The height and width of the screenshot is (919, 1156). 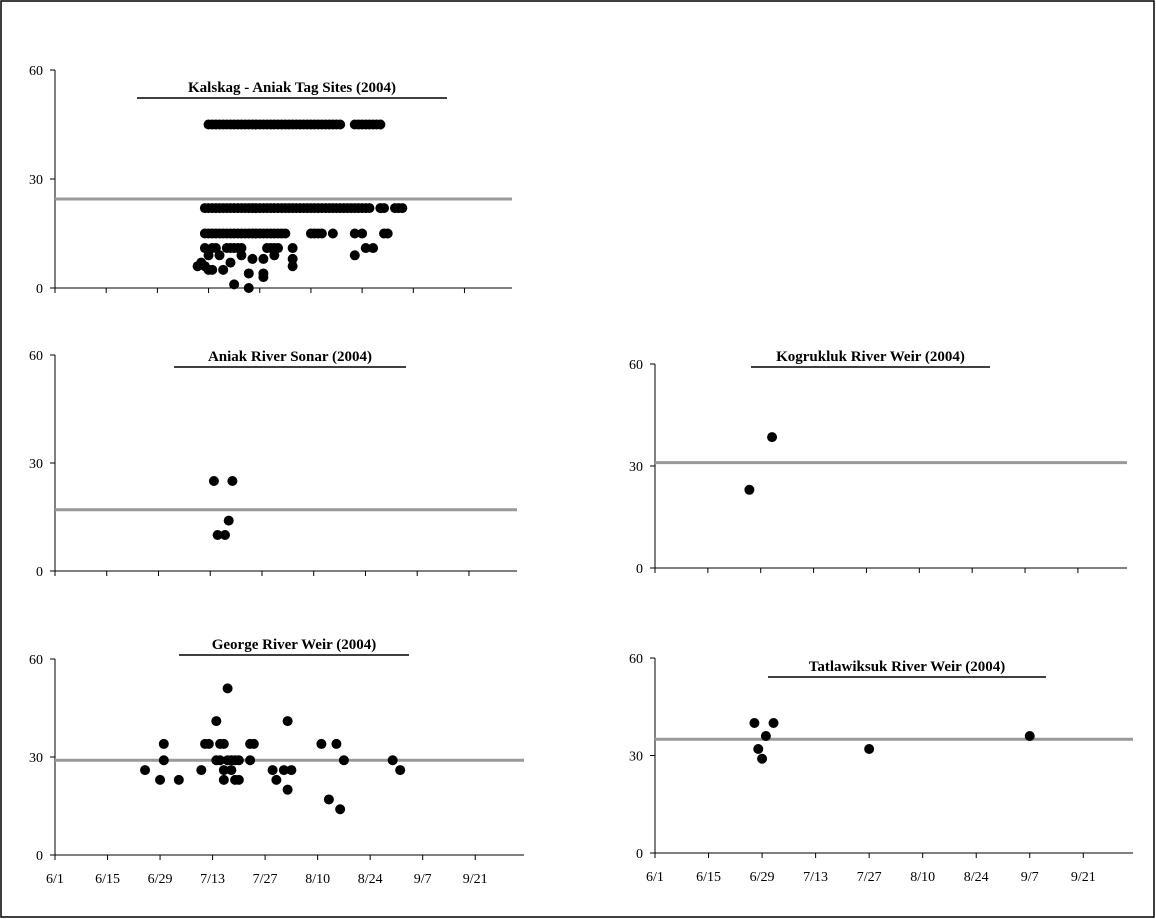 I want to click on x-tick-label: 9/21, so click(x=1083, y=877).